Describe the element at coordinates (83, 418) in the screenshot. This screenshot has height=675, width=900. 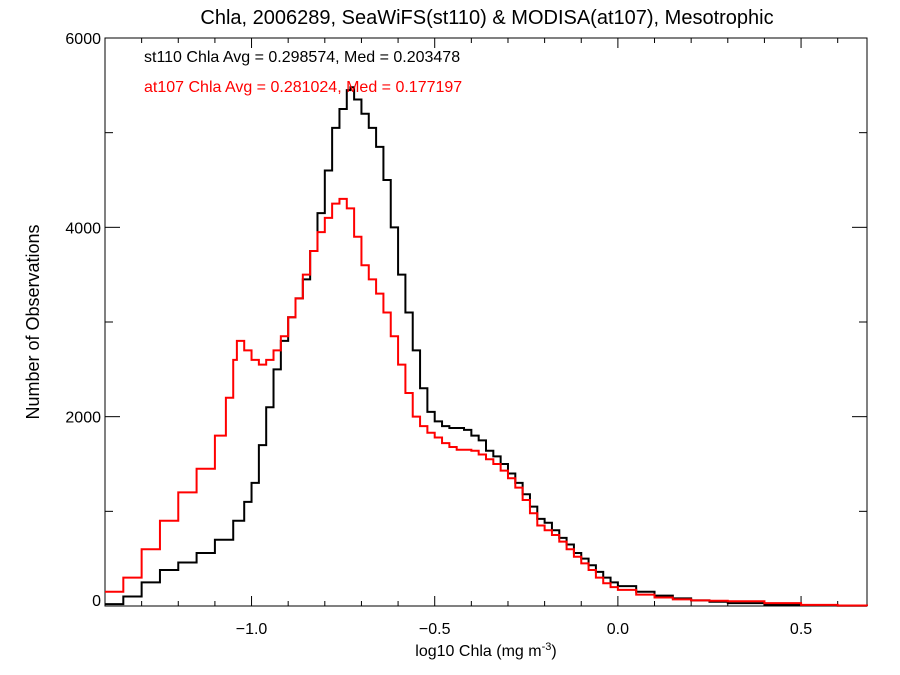
I see `y-tick-label: 2000` at that location.